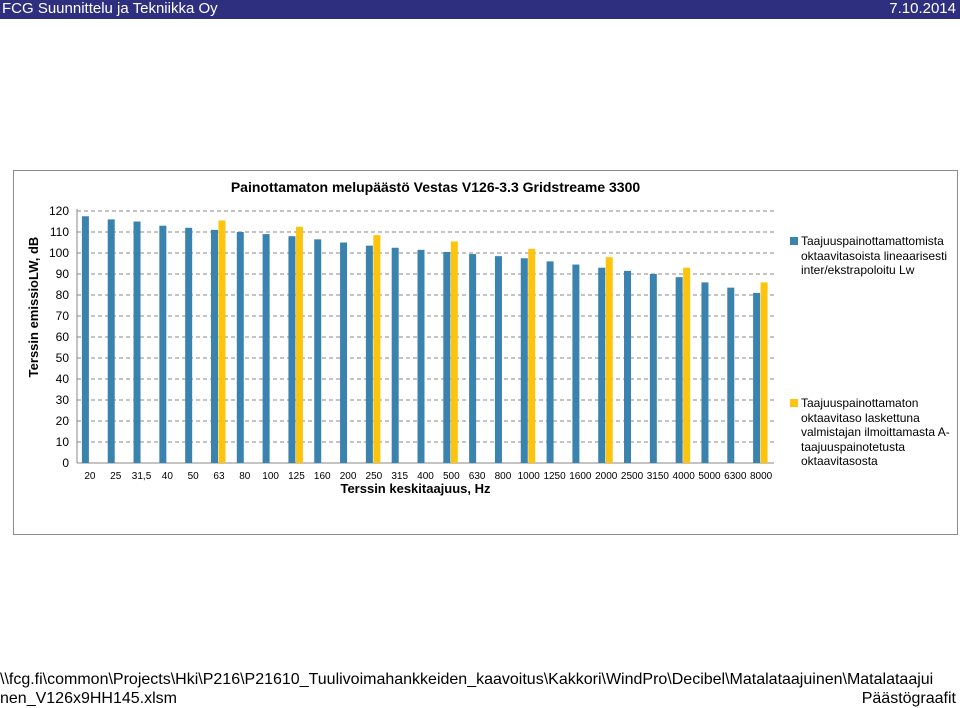  I want to click on x-tick-label: 1250, so click(554, 476).